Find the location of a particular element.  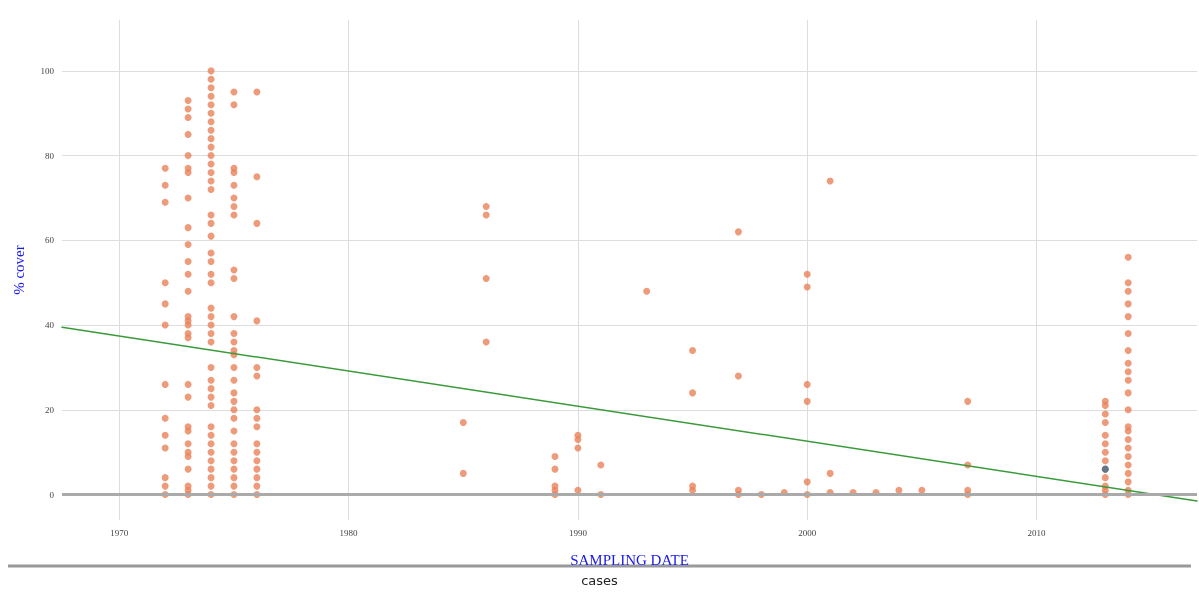

y-tick-label: 60 is located at coordinates (50, 240).